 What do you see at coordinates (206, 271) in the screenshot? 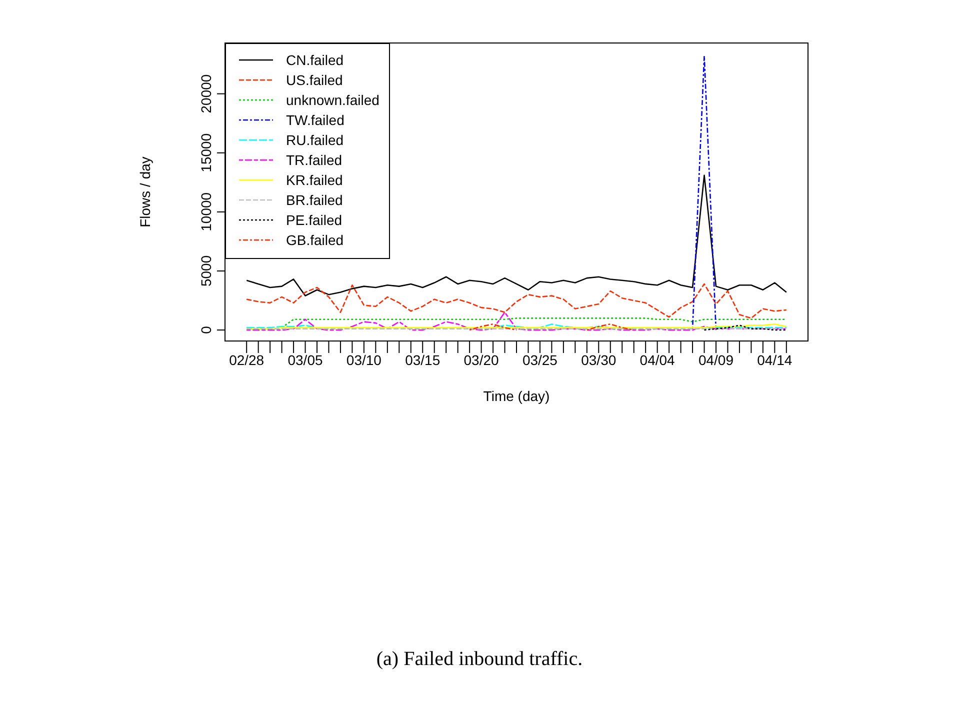
I see `y-tick-label: 5000` at bounding box center [206, 271].